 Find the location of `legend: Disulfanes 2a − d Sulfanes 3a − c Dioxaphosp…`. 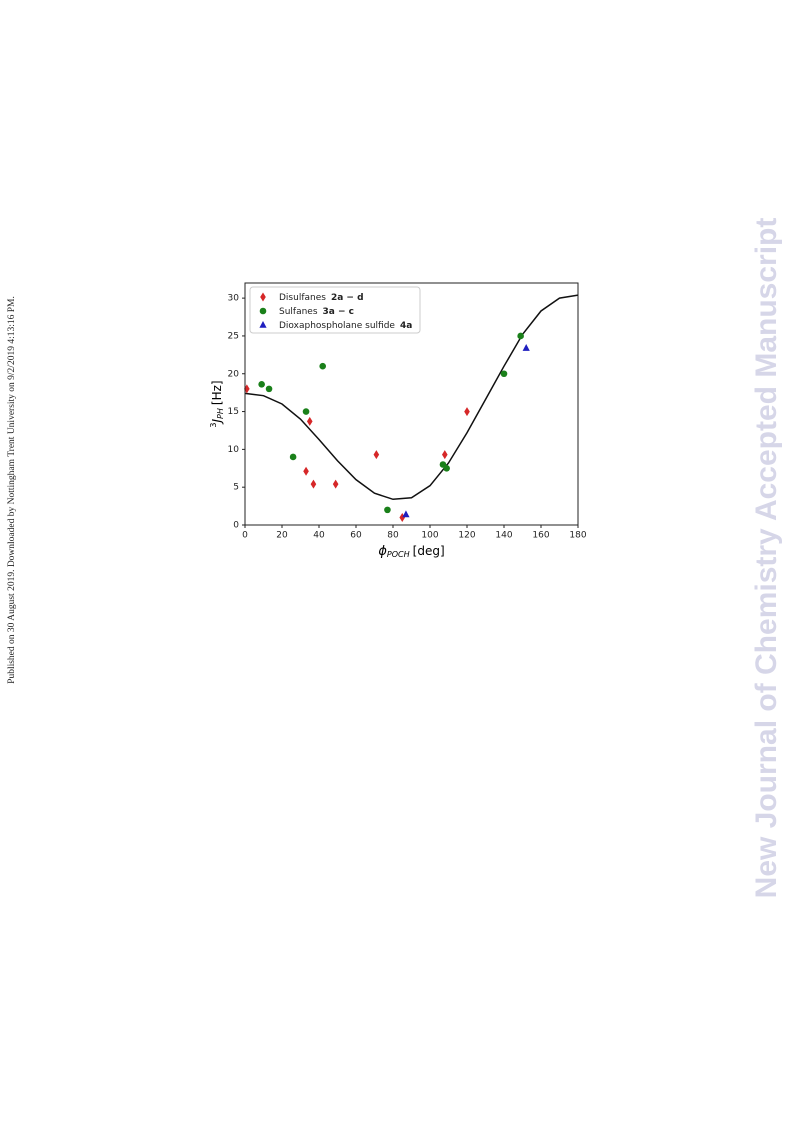

legend: Disulfanes 2a − d Sulfanes 3a − c Dioxaphosp… is located at coordinates (335, 310).